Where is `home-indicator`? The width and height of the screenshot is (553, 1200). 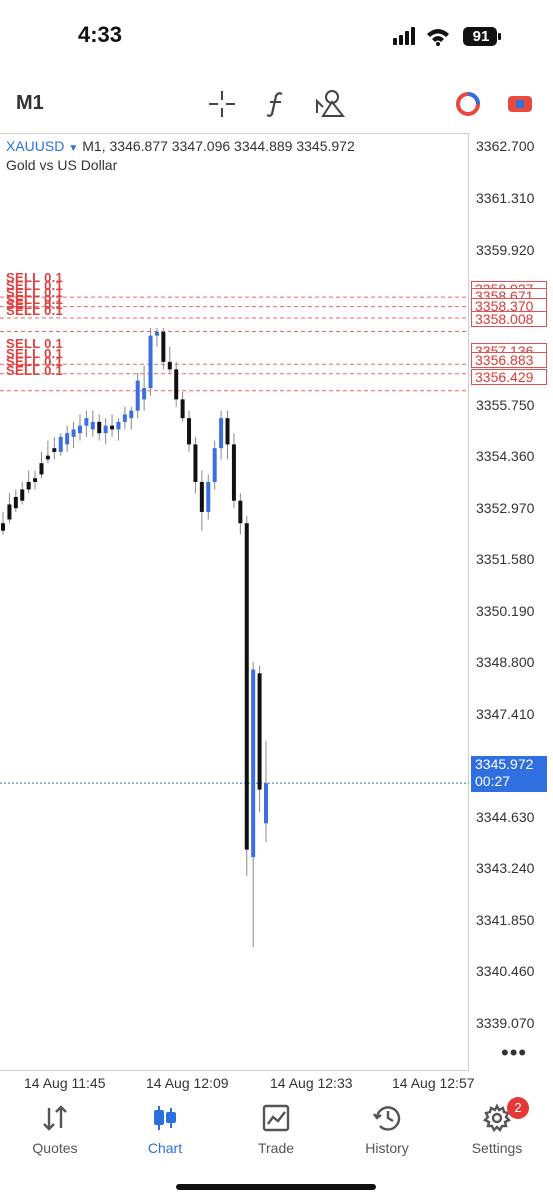 home-indicator is located at coordinates (276, 1187).